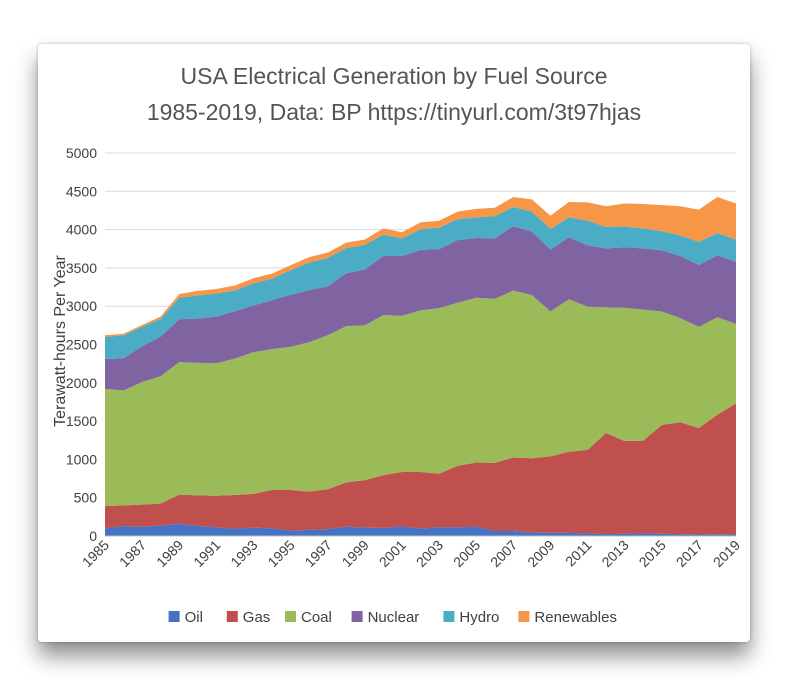 The height and width of the screenshot is (688, 788). What do you see at coordinates (726, 553) in the screenshot?
I see `x-tick-label: 2019` at bounding box center [726, 553].